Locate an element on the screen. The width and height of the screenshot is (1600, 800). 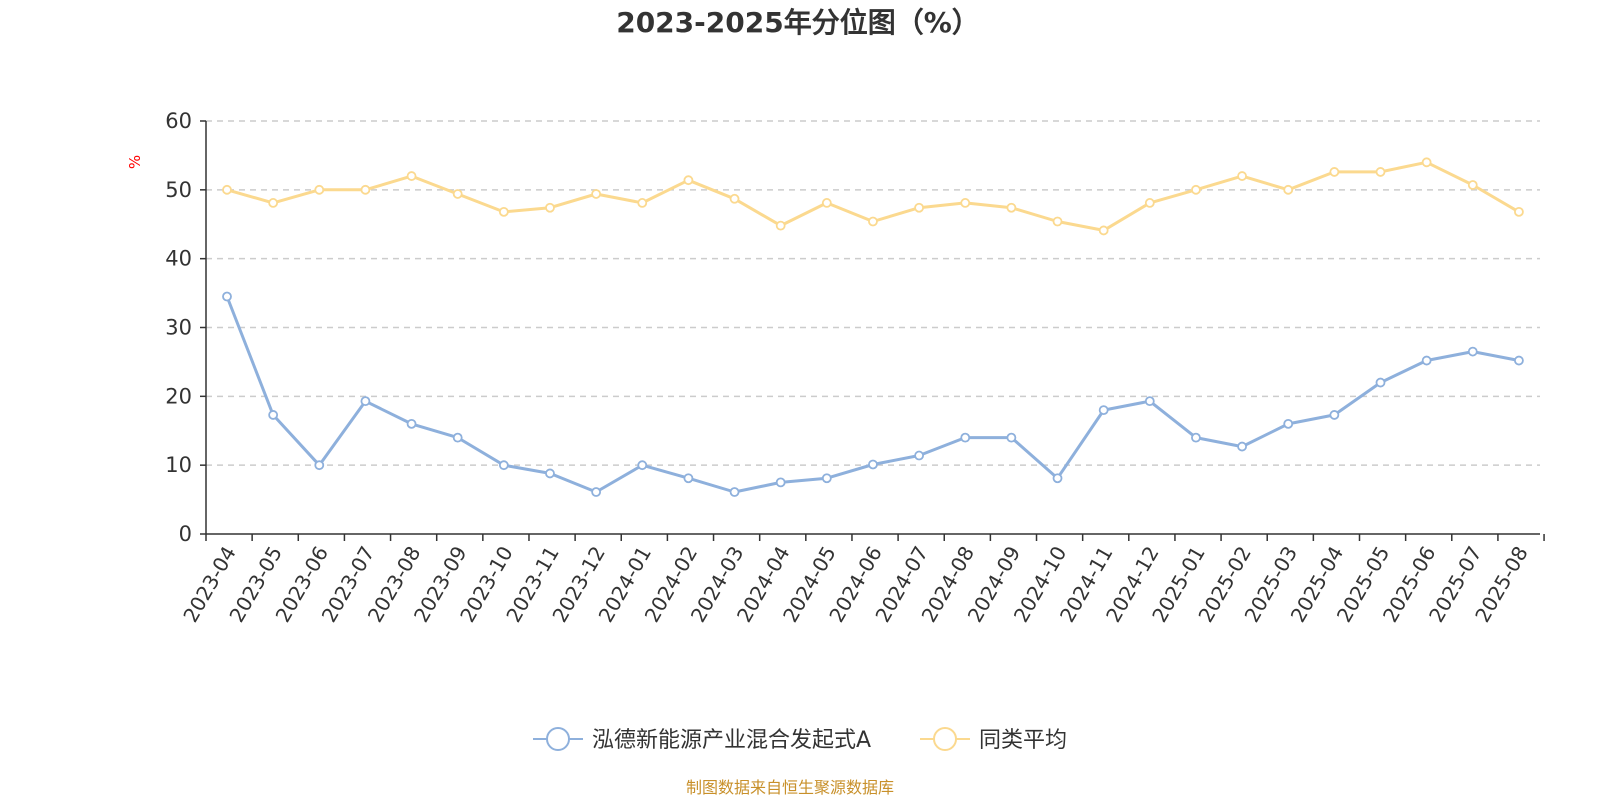
y-axis-unit-label: % is located at coordinates (135, 162).